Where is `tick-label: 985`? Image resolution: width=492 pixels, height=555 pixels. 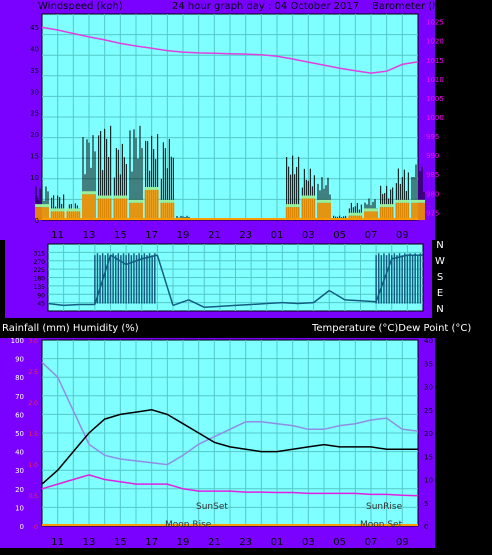 tick-label: 985 is located at coordinates (432, 175).